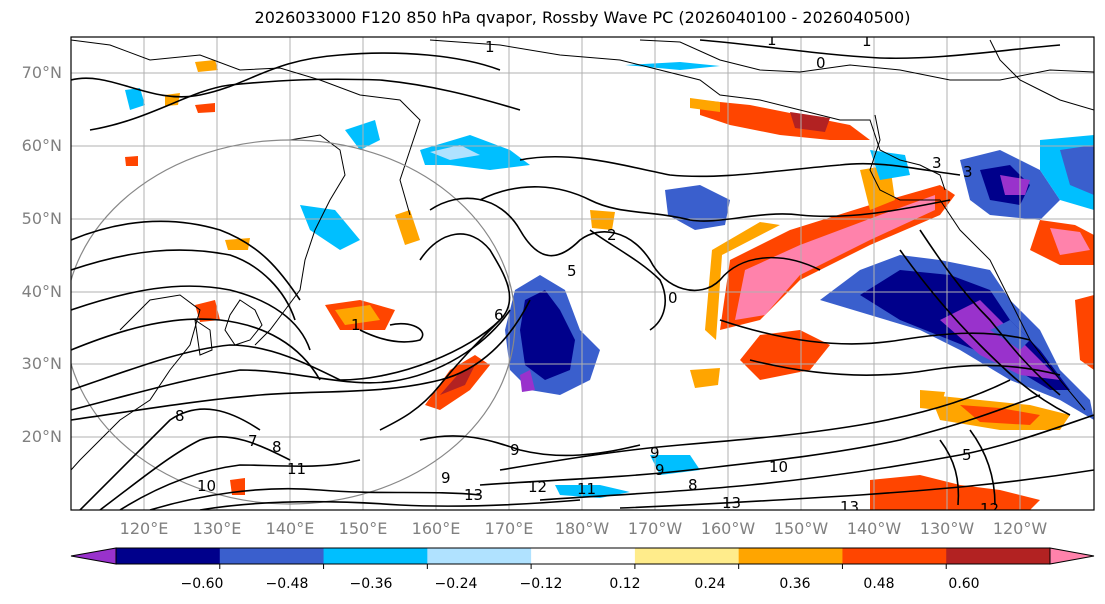  I want to click on lon-label: 150°W, so click(801, 528).